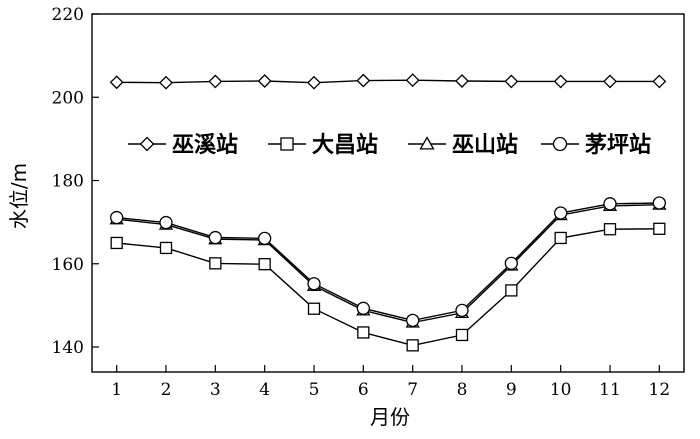 This screenshot has width=700, height=439. I want to click on legend-item: 大昌站, so click(323, 145).